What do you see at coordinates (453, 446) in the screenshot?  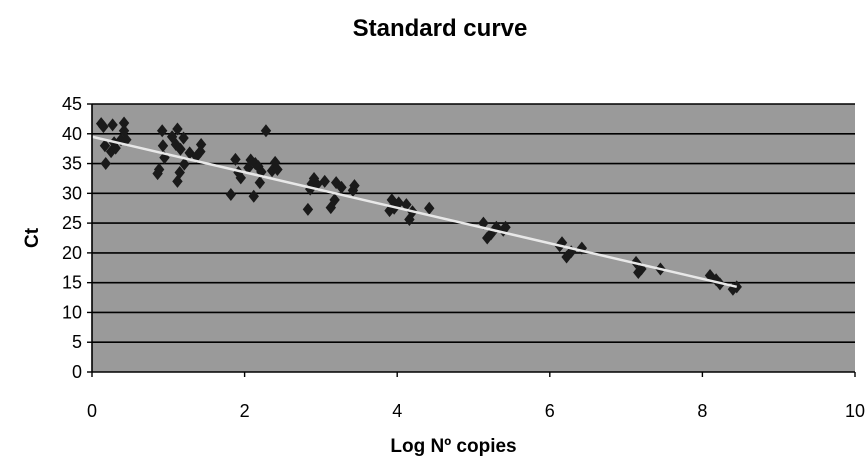 I see `x-axis-label: Log Nº copies` at bounding box center [453, 446].